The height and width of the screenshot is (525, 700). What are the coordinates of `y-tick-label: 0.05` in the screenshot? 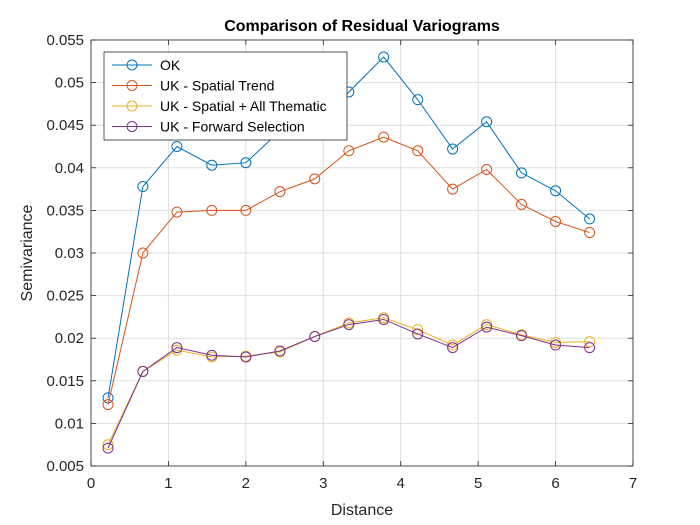 It's located at (69, 83).